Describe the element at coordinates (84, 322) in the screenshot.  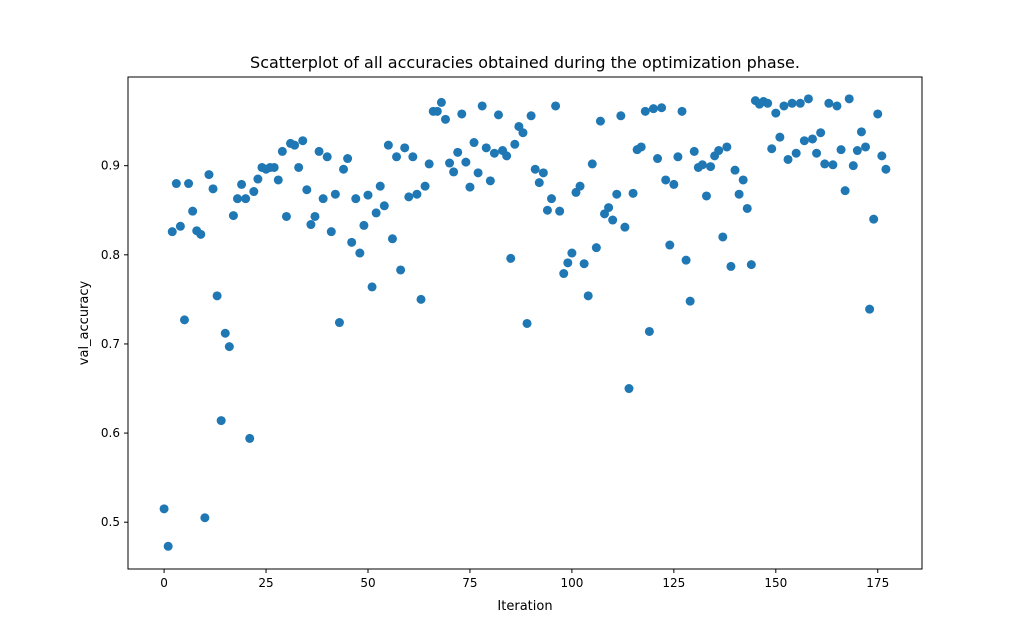
I see `y-axis-label: val_accuracy` at that location.